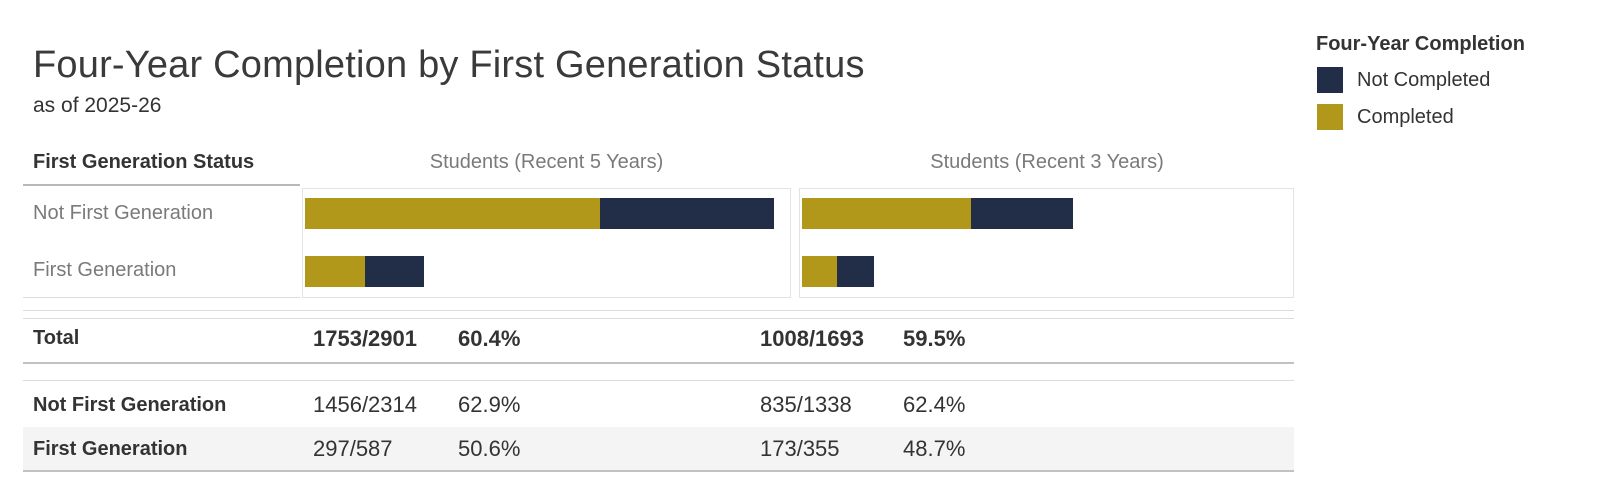 The height and width of the screenshot is (500, 1600). I want to click on legend-entry-completed: Completed, so click(1385, 117).